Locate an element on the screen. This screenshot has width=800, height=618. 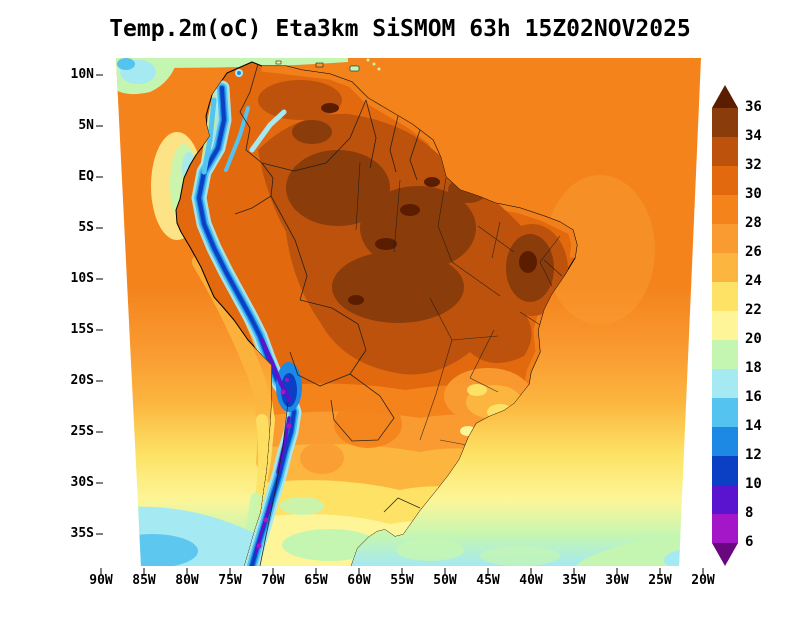
roraima-very-hot is located at coordinates (312, 132).